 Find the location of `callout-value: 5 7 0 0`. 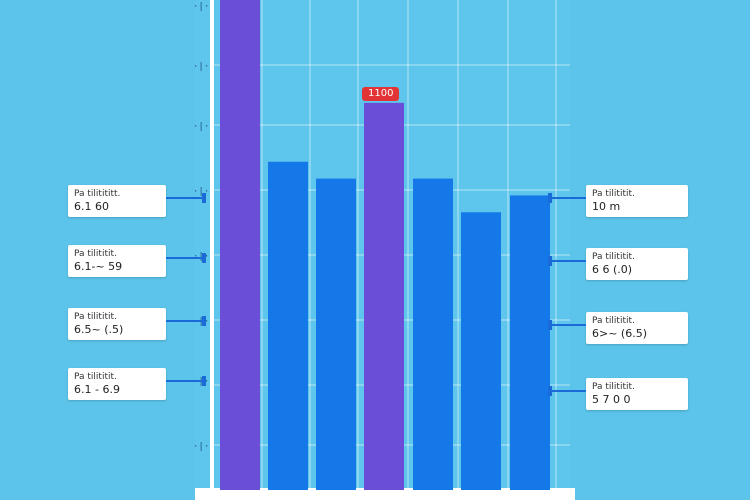

callout-value: 5 7 0 0 is located at coordinates (611, 399).